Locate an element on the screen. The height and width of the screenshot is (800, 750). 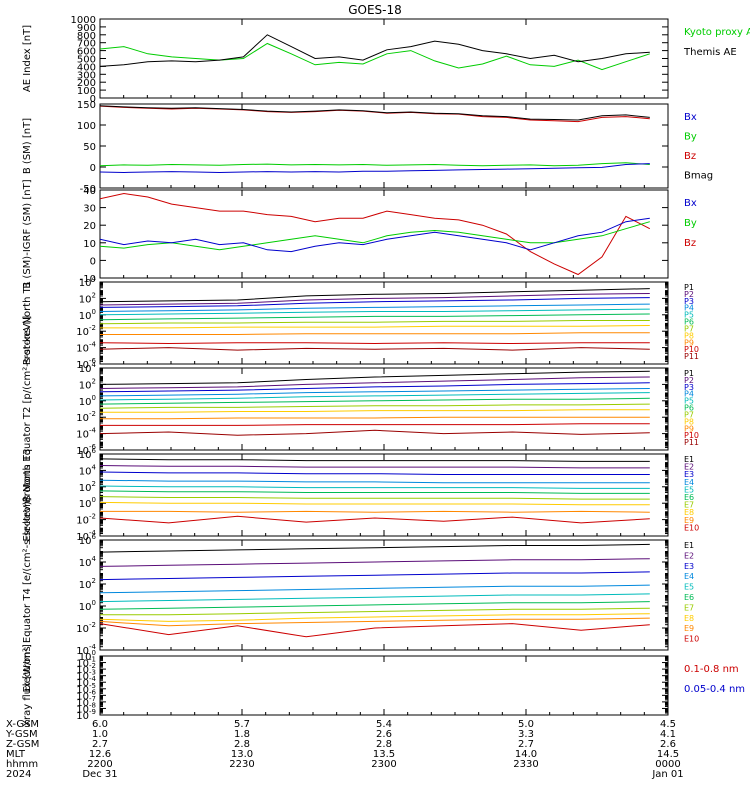
series-line-p5 is located at coordinates (375, 312).